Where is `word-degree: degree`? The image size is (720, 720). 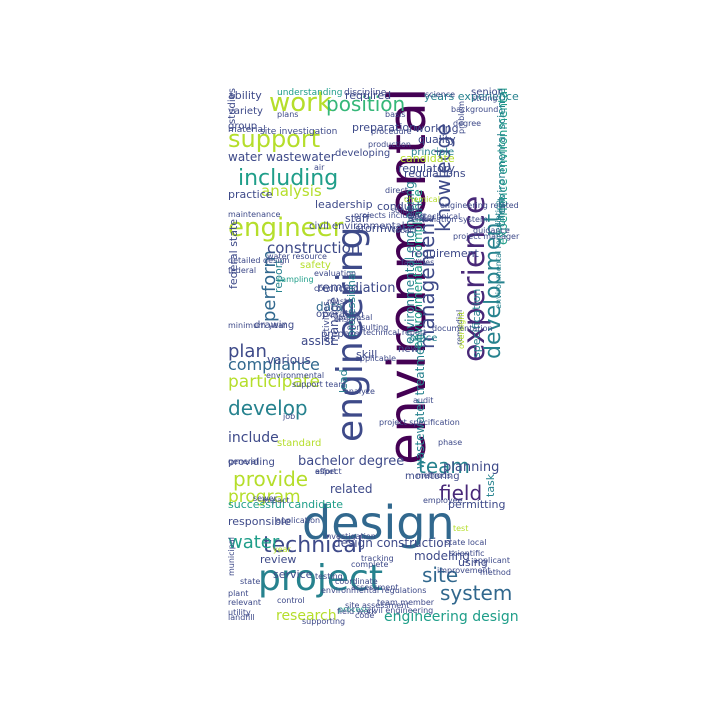 word-degree: degree is located at coordinates (467, 123).